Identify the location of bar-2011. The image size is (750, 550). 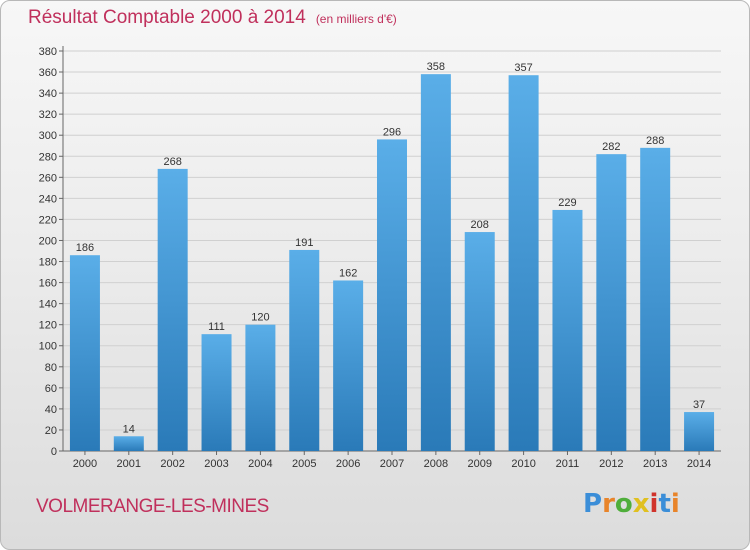
(567, 330).